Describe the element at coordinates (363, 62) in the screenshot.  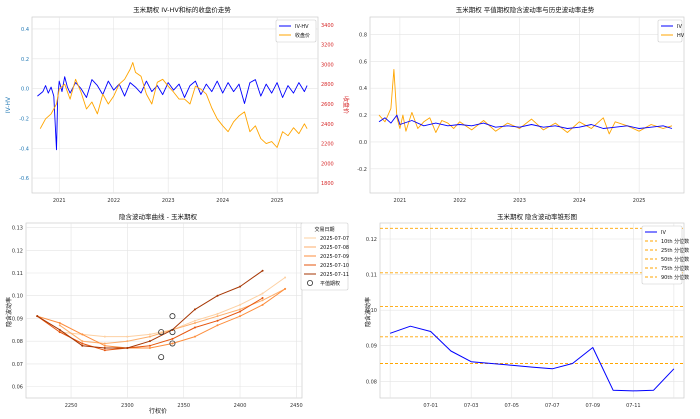
I see `y-tick-label: 0.6` at that location.